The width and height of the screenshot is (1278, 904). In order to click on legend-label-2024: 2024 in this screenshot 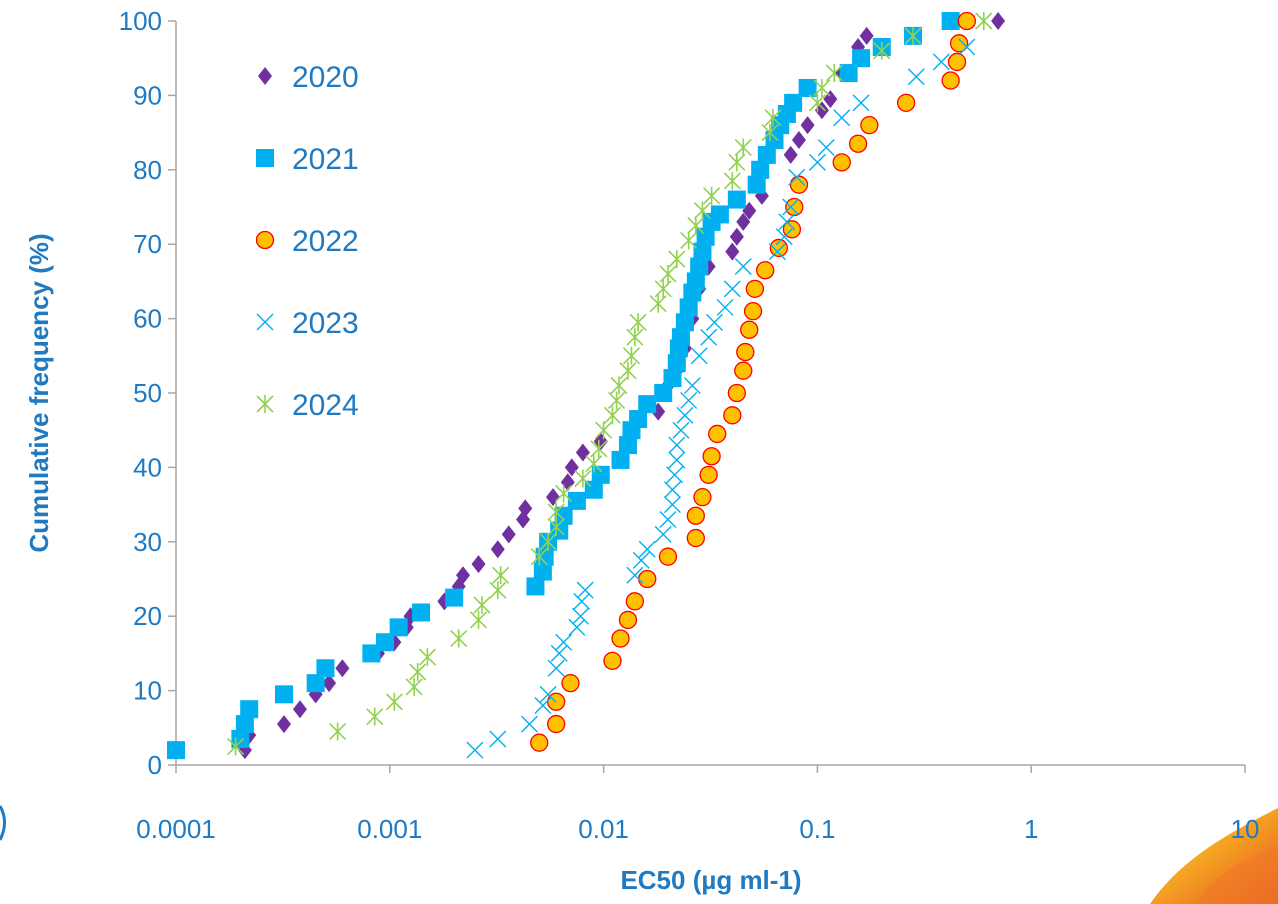, I will do `click(325, 405)`.